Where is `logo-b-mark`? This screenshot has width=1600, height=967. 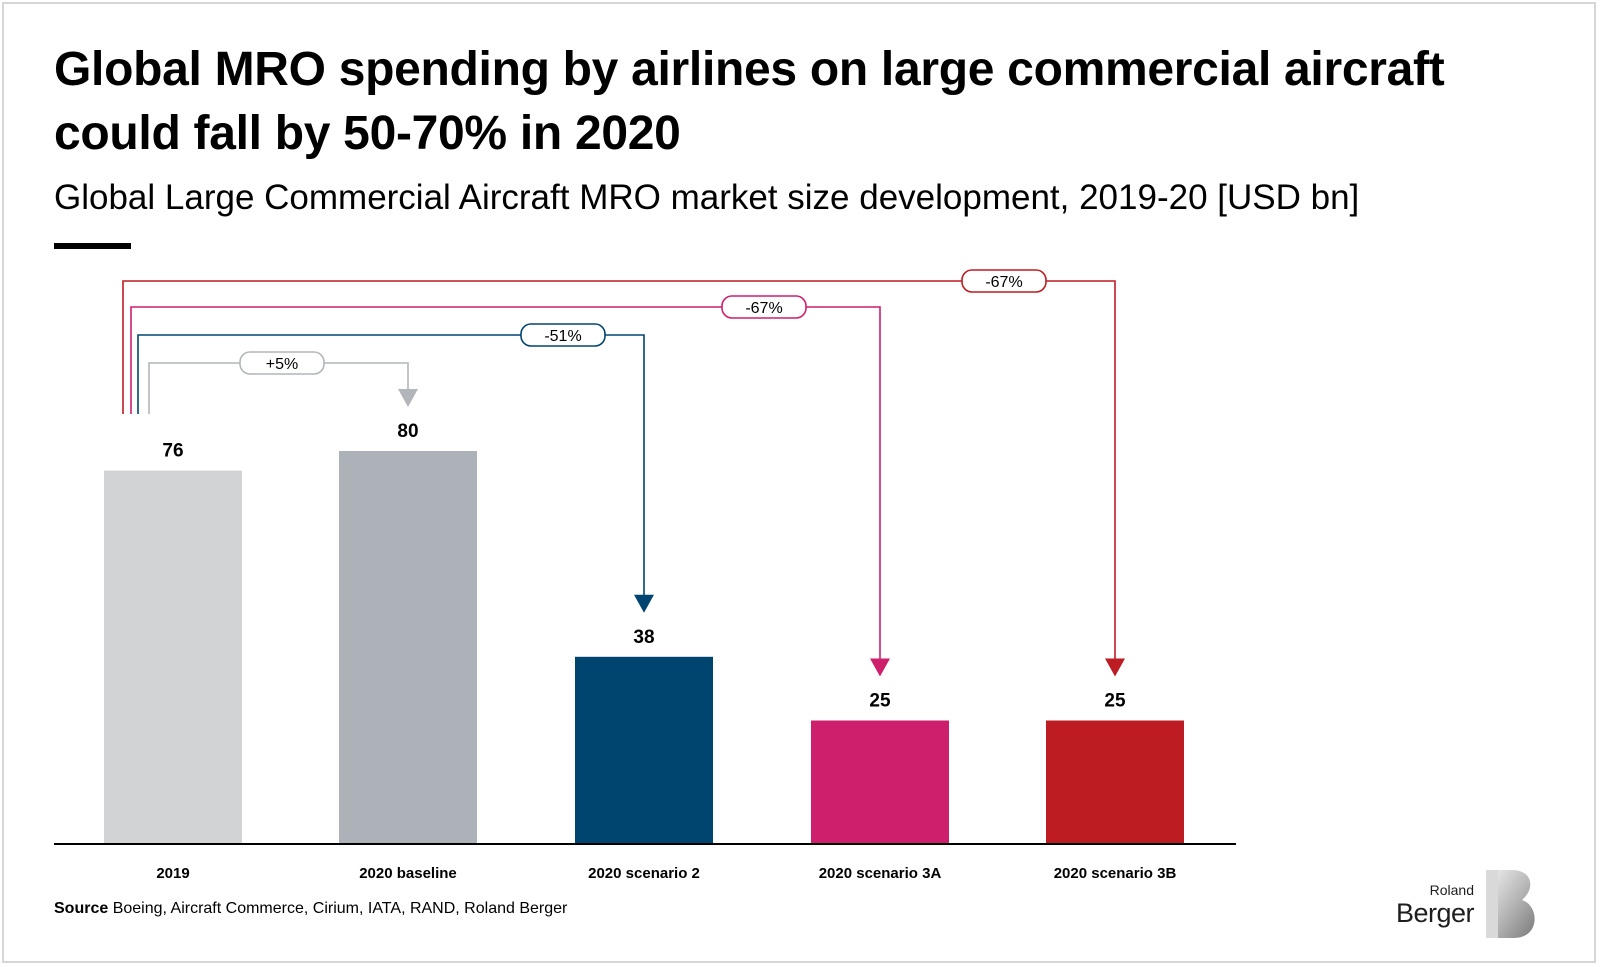
logo-b-mark is located at coordinates (1510, 904).